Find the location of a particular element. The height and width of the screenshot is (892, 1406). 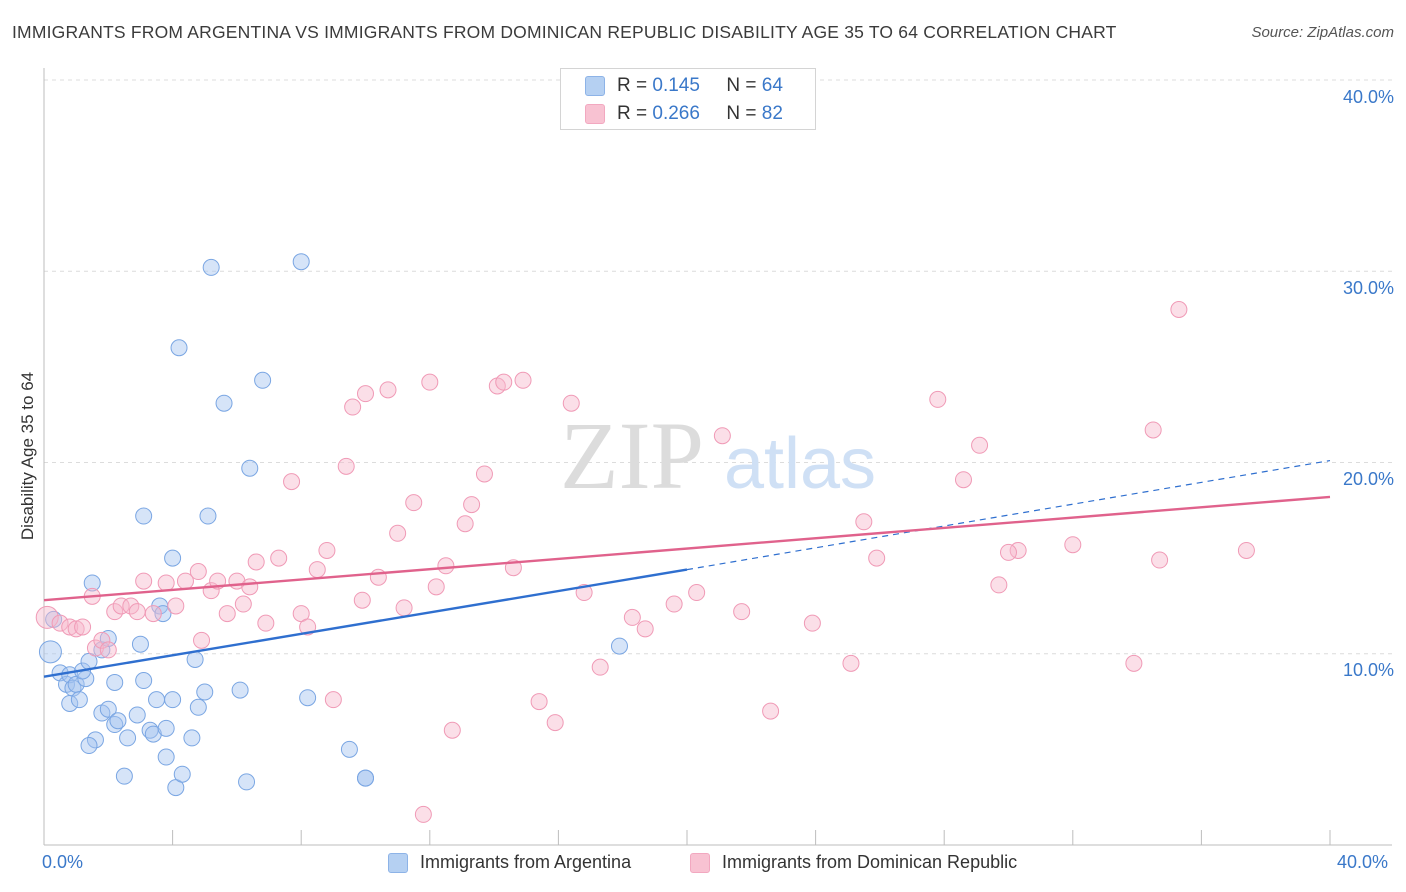

n-value: 64 is located at coordinates (772, 85).